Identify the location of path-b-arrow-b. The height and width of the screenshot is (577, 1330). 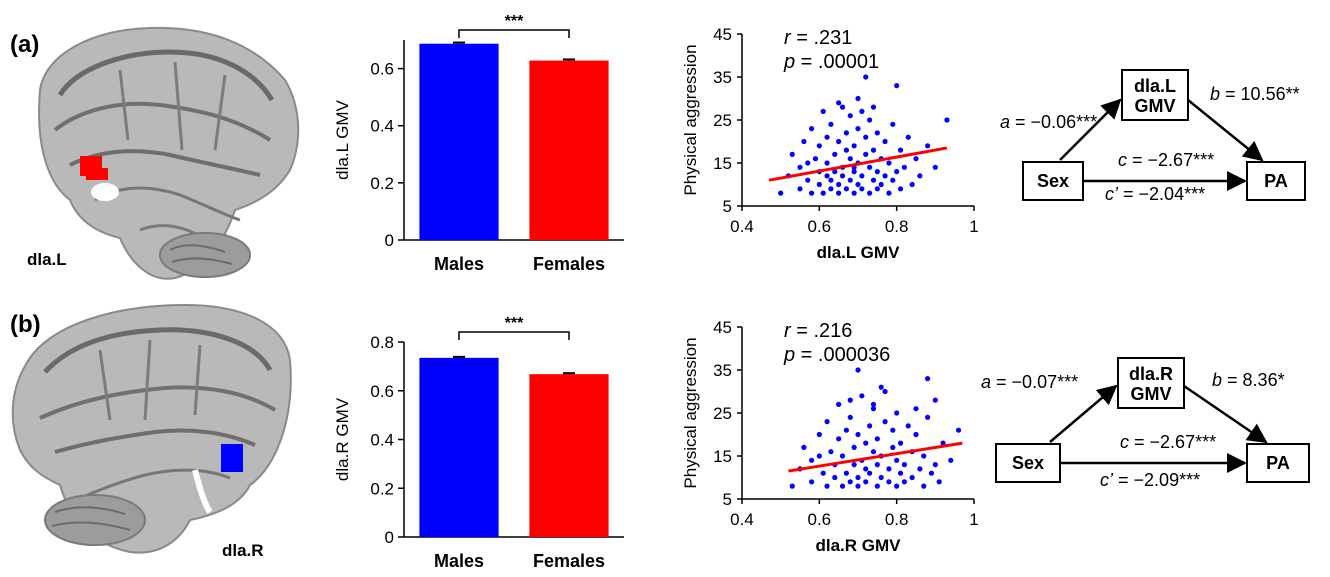
(1225, 414).